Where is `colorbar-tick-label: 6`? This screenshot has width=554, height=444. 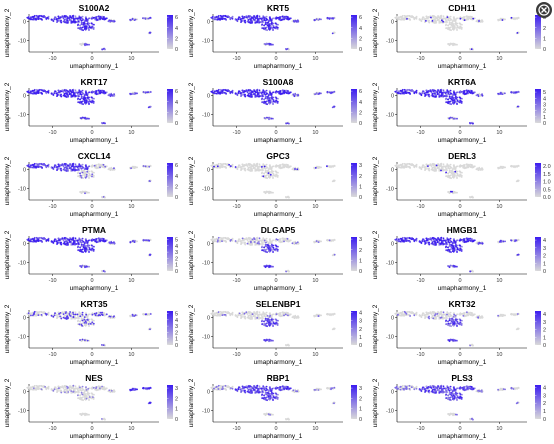
colorbar-tick-label: 6 is located at coordinates (176, 18).